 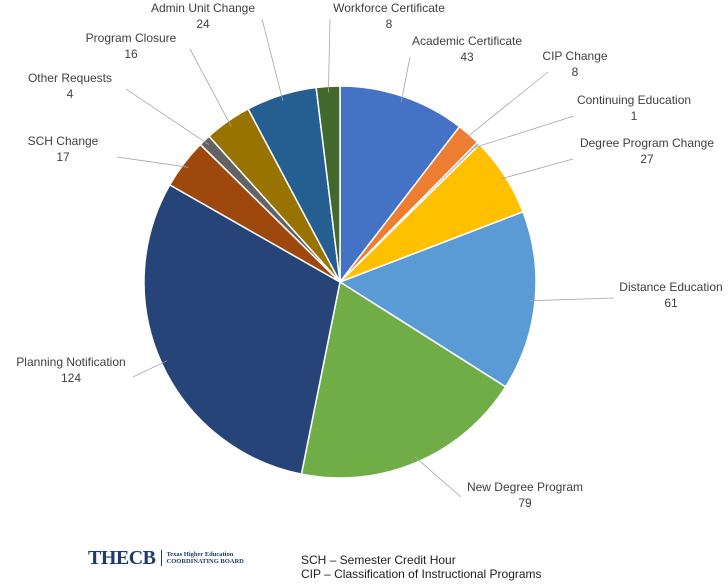 What do you see at coordinates (389, 24) in the screenshot?
I see `data-label-value-workforce-certificate: 8` at bounding box center [389, 24].